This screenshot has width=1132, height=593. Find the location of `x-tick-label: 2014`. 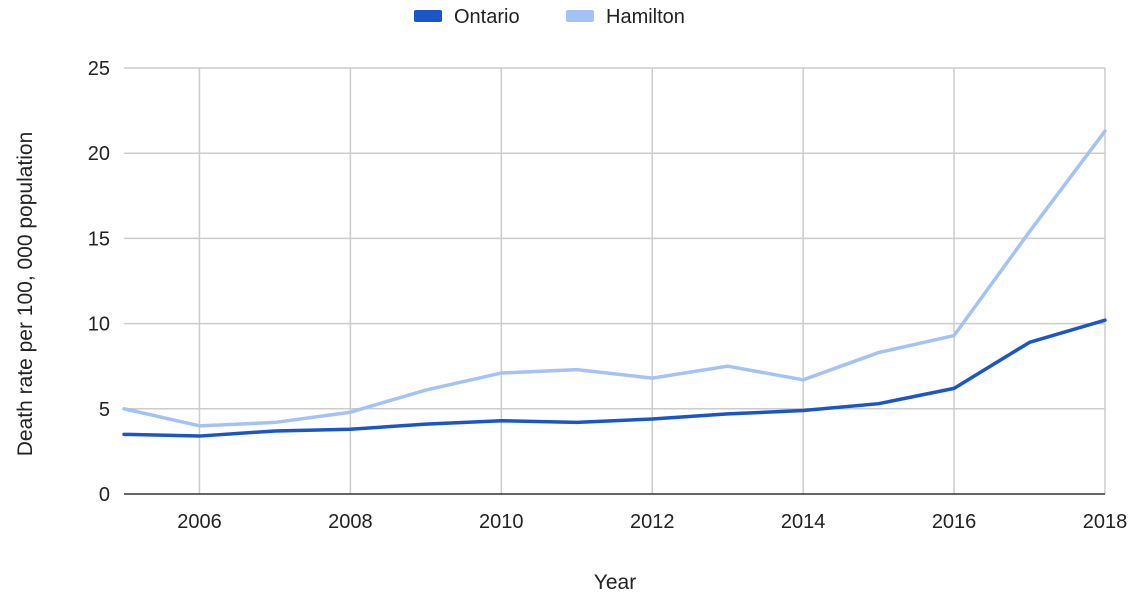

x-tick-label: 2014 is located at coordinates (803, 522).